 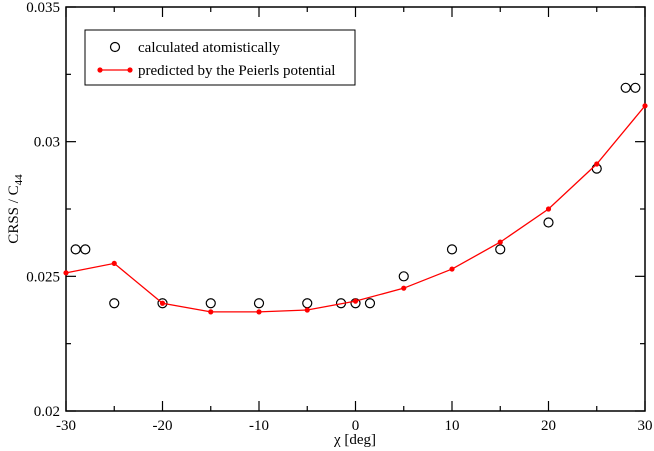 I want to click on legend-label: predicted by the Peierls potential, so click(x=236, y=71).